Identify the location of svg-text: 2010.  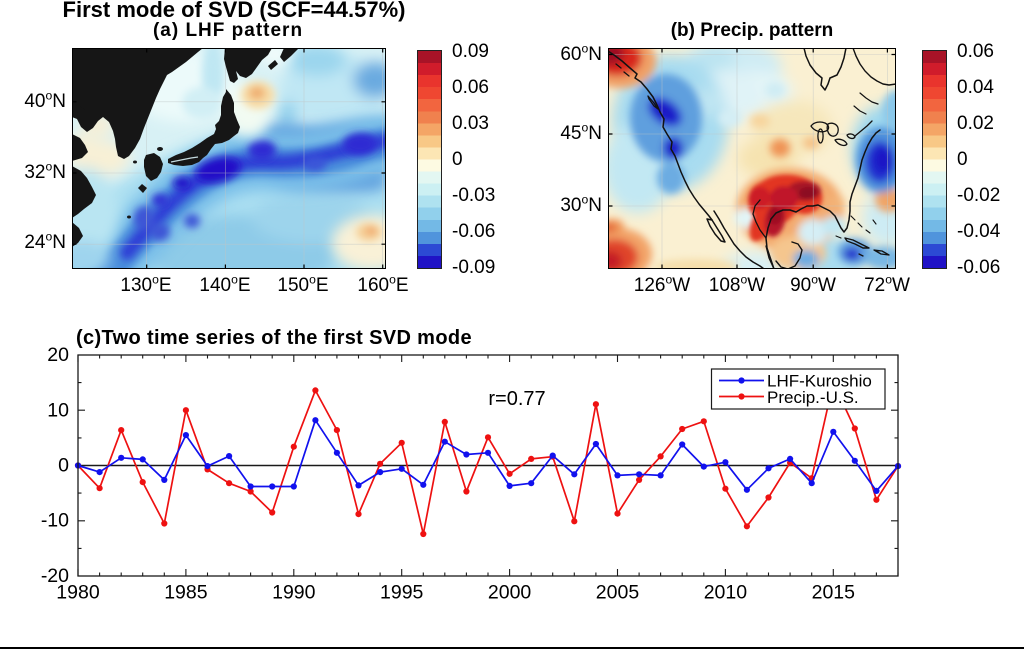
(726, 593).